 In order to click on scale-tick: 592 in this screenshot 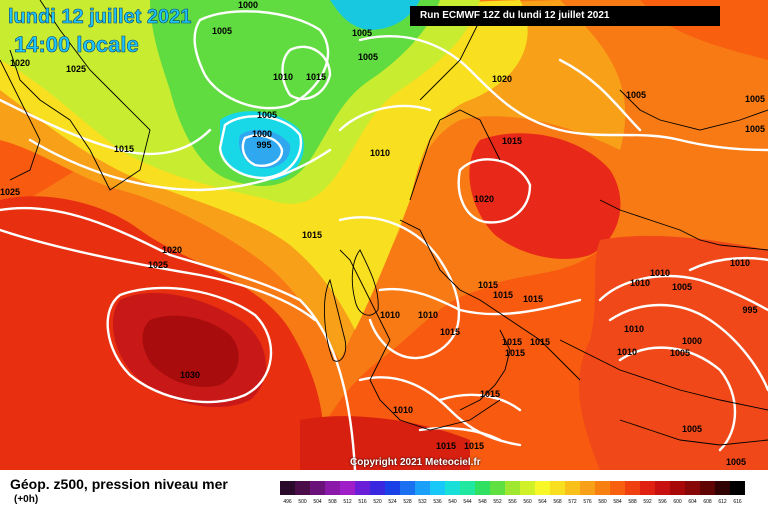, I will do `click(647, 502)`.